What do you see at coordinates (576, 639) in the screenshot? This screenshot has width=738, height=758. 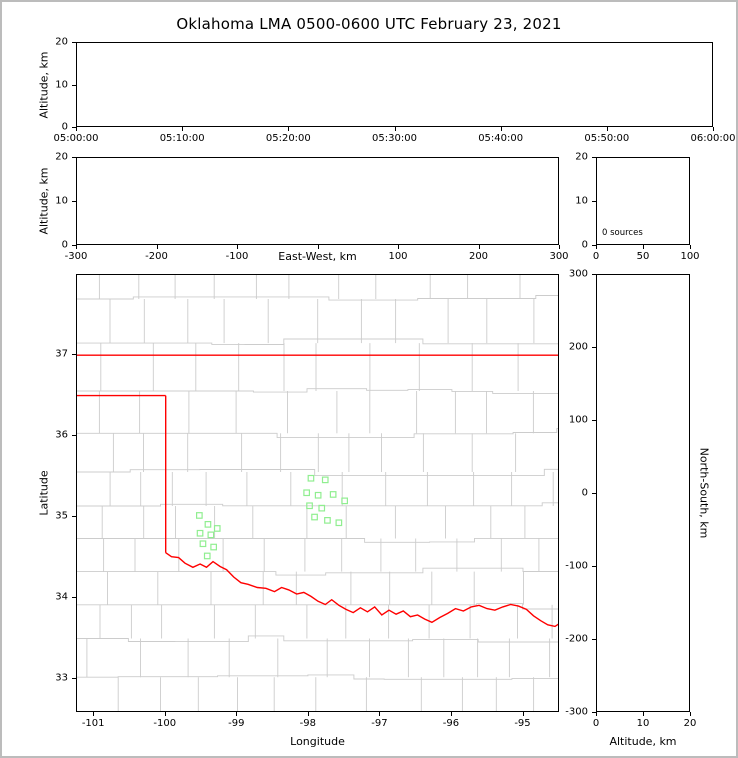 I see `y-tick-label: -200` at bounding box center [576, 639].